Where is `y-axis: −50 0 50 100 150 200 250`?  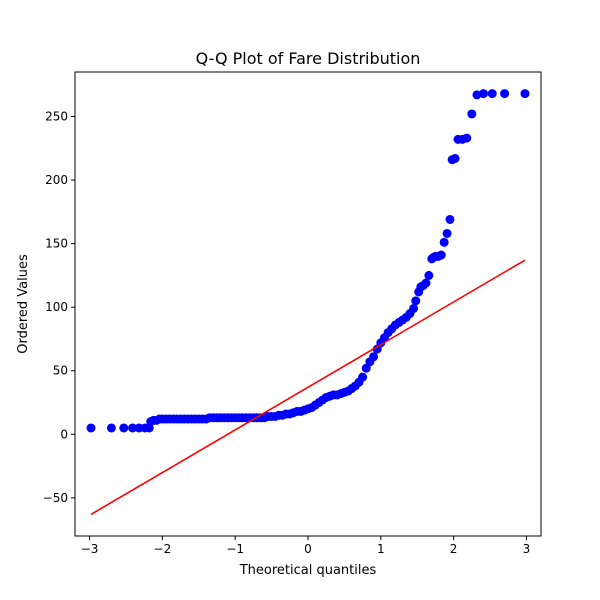 y-axis: −50 0 50 100 150 200 250 is located at coordinates (59, 307).